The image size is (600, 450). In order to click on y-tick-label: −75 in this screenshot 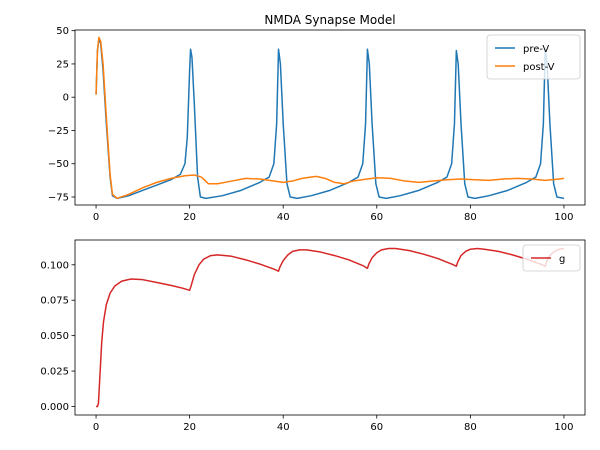, I will do `click(58, 198)`.